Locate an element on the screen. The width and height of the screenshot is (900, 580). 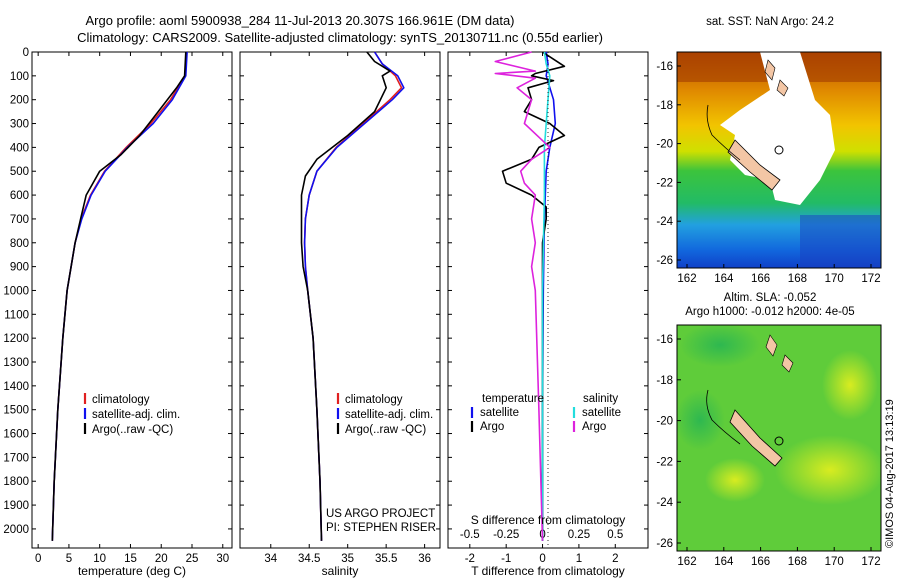
x-tick-label: 34.5 is located at coordinates (309, 559).